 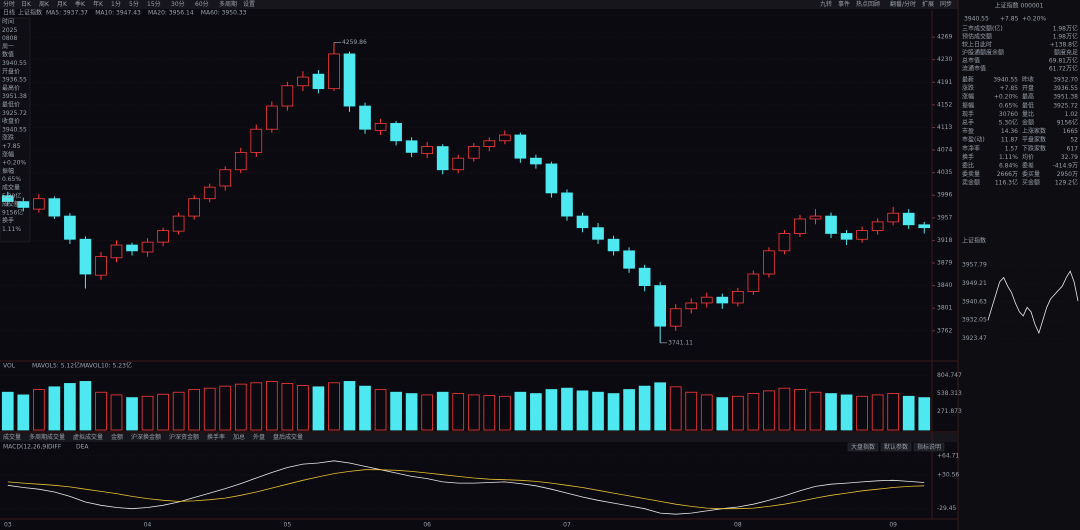 I want to click on sidebar-label: 均价, so click(x=1028, y=157).